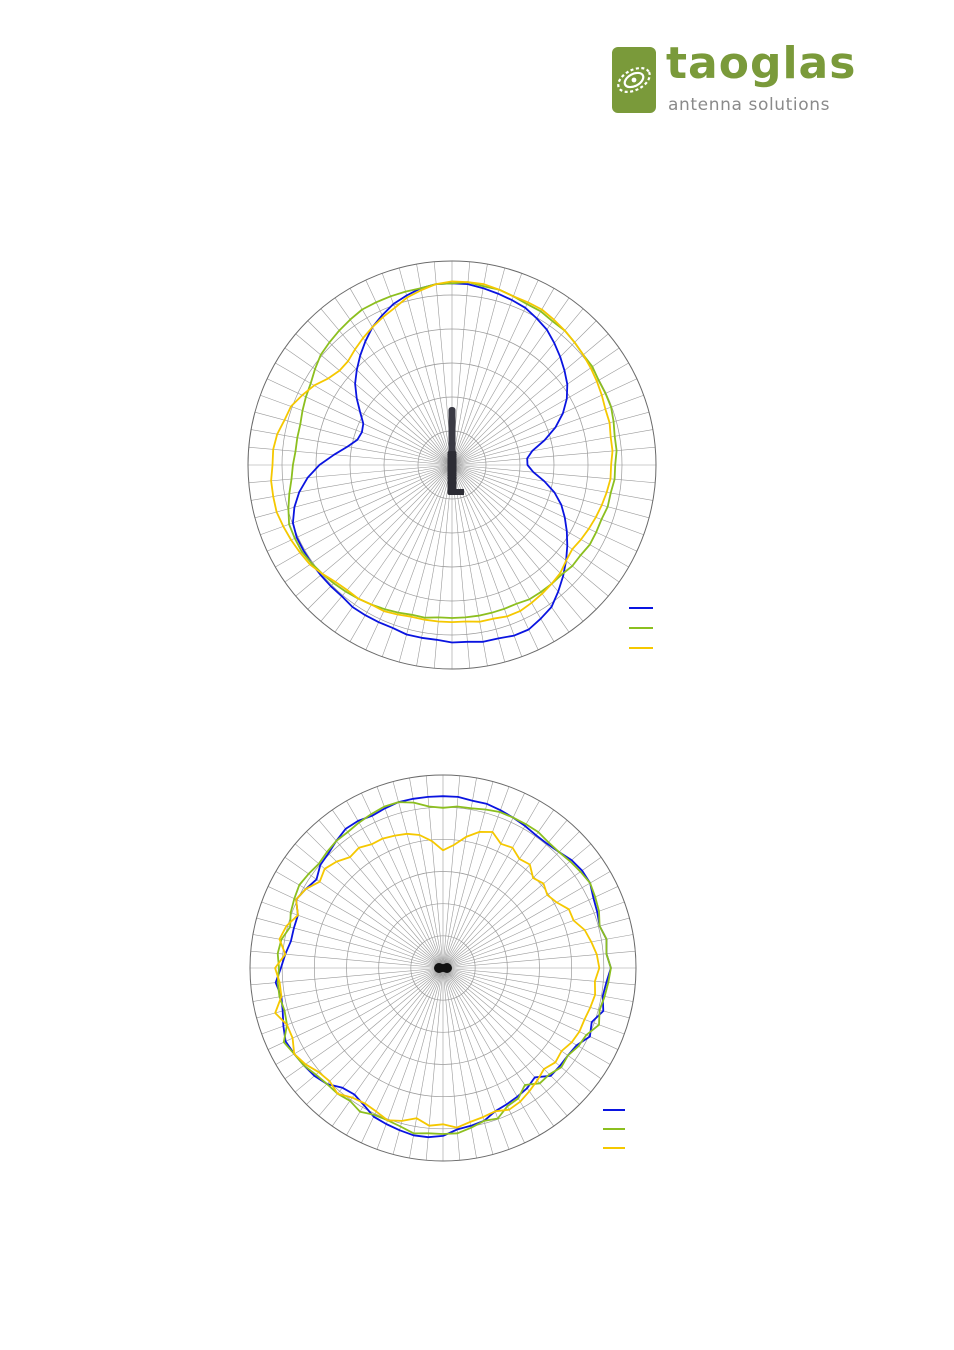 The width and height of the screenshot is (954, 1350). I want to click on logo-tagline: antenna solutions, so click(749, 105).